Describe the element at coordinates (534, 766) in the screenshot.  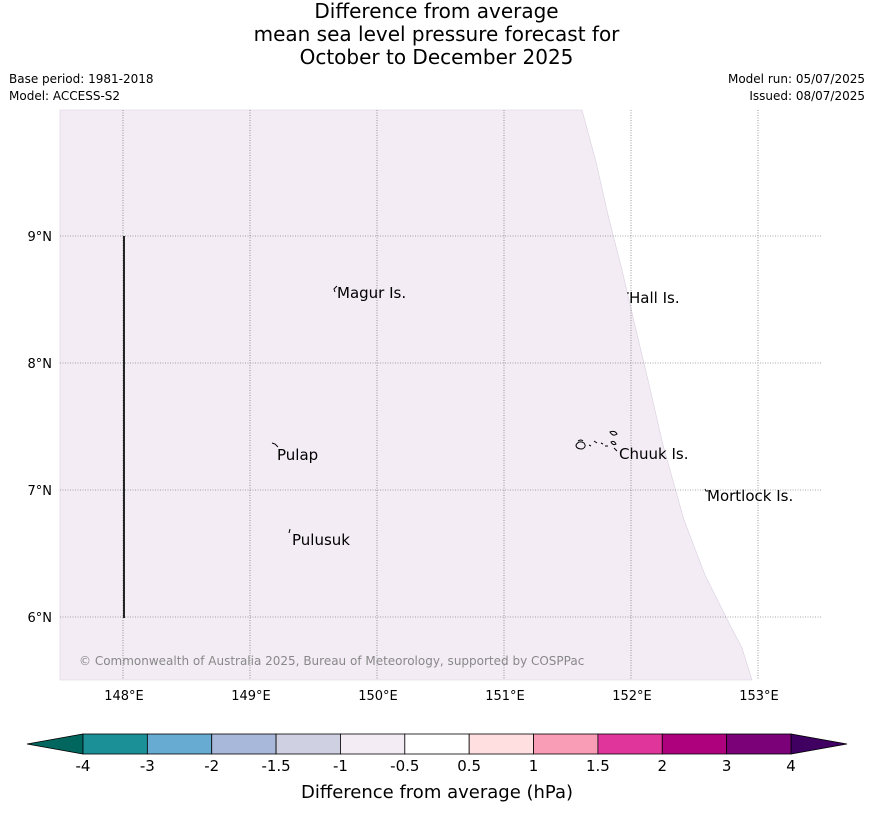
I see `colorbar-tick-label: 1` at that location.